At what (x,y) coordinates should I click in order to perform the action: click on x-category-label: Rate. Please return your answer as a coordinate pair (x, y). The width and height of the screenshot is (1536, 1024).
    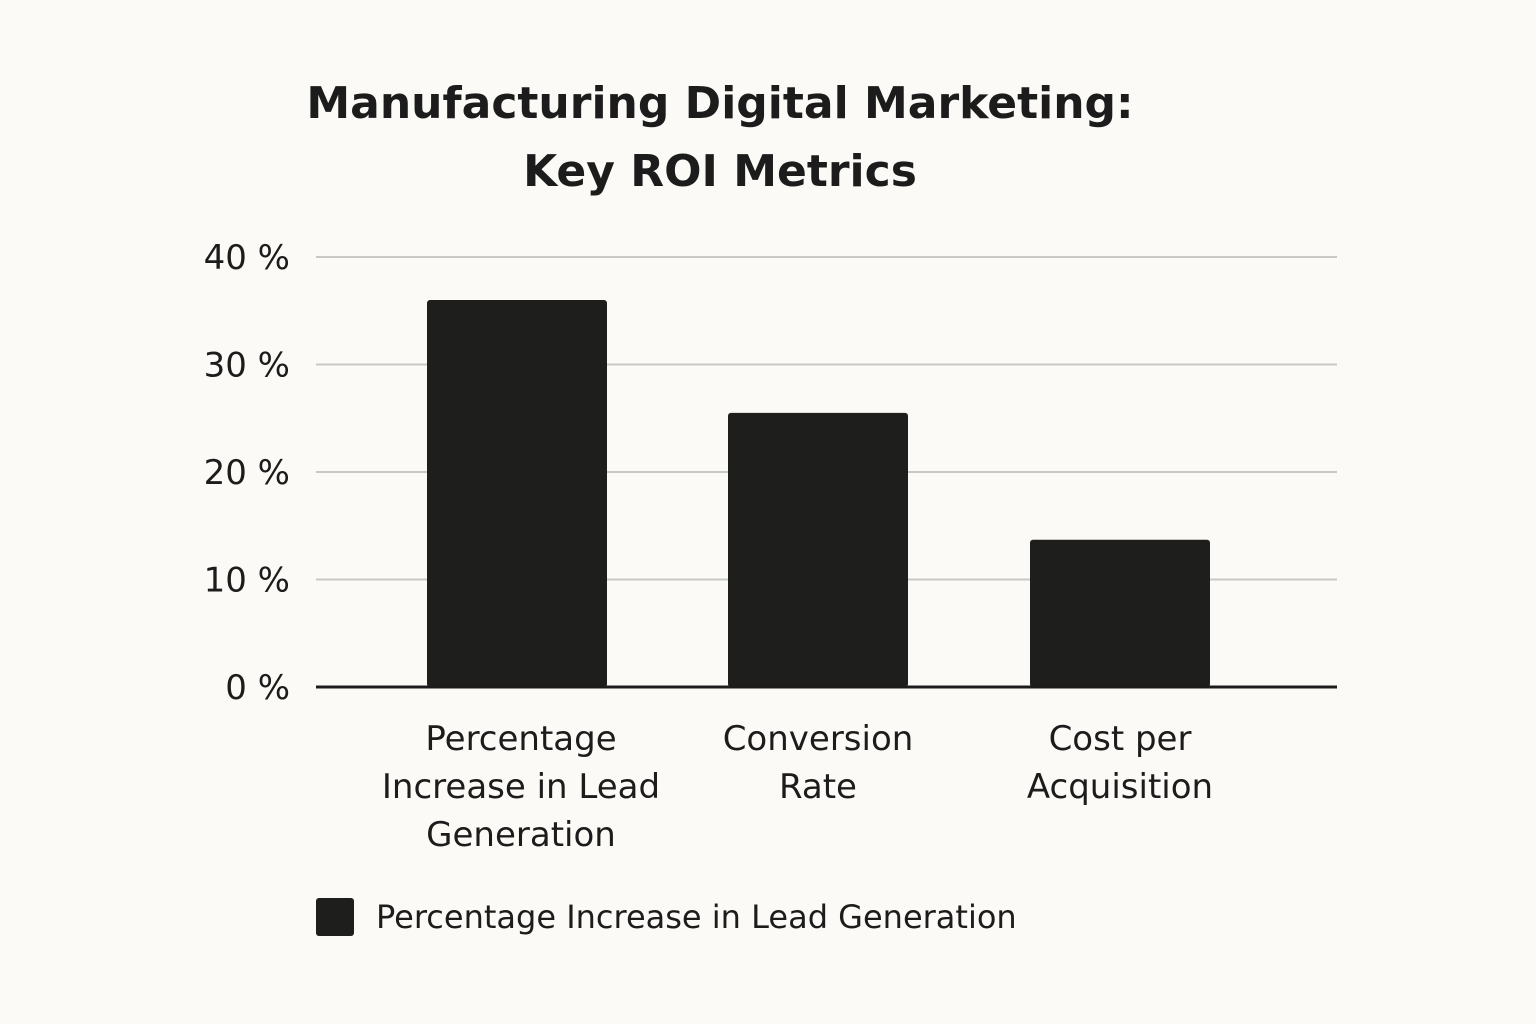
    Looking at the image, I should click on (818, 787).